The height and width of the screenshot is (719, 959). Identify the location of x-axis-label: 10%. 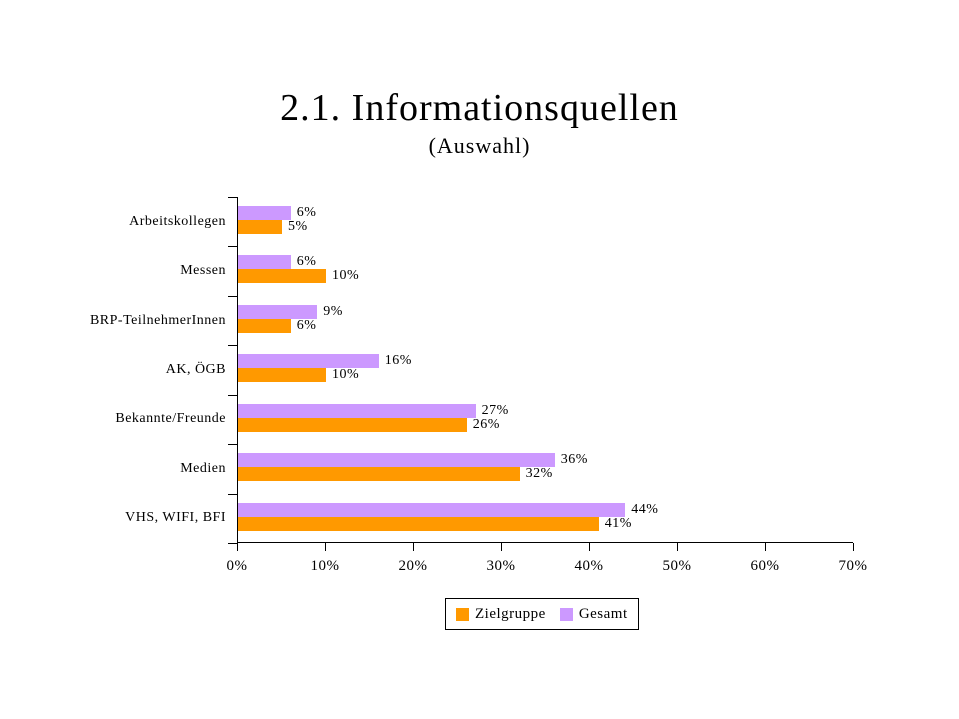
(325, 566).